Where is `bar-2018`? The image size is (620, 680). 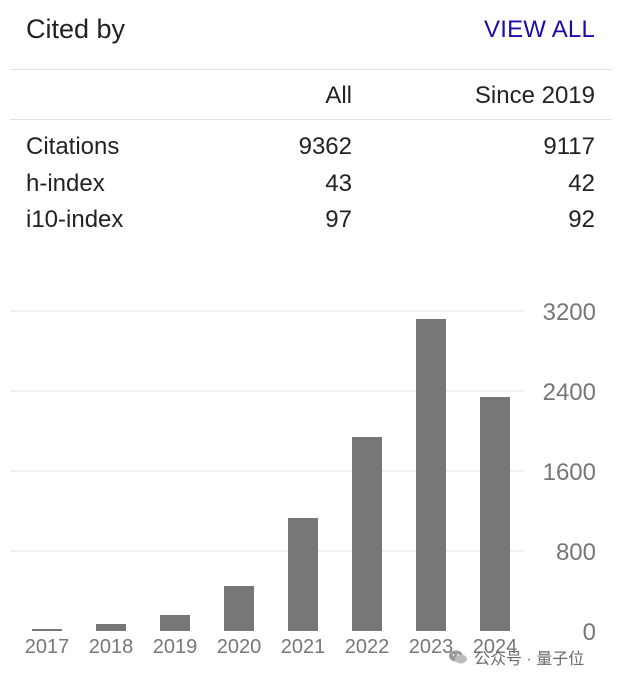 bar-2018 is located at coordinates (111, 627).